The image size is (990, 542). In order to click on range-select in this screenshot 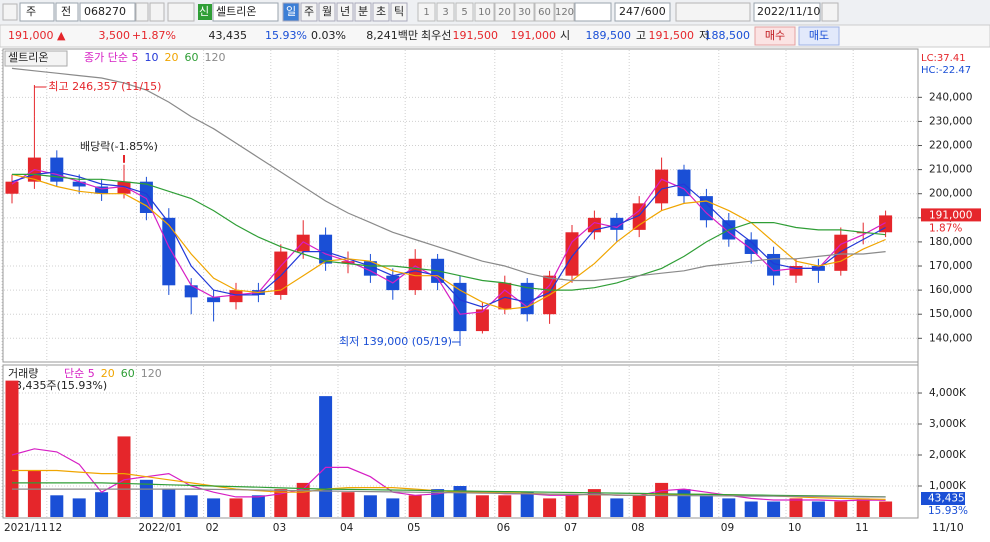, I will do `click(593, 12)`.